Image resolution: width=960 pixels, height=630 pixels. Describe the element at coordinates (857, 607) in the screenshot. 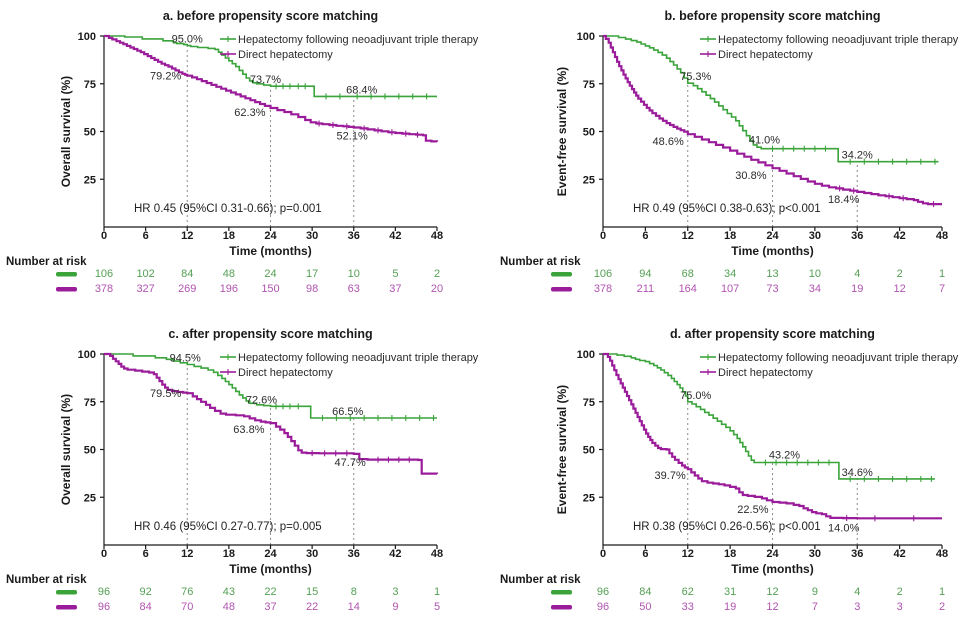

I see `risk-count: 3` at that location.